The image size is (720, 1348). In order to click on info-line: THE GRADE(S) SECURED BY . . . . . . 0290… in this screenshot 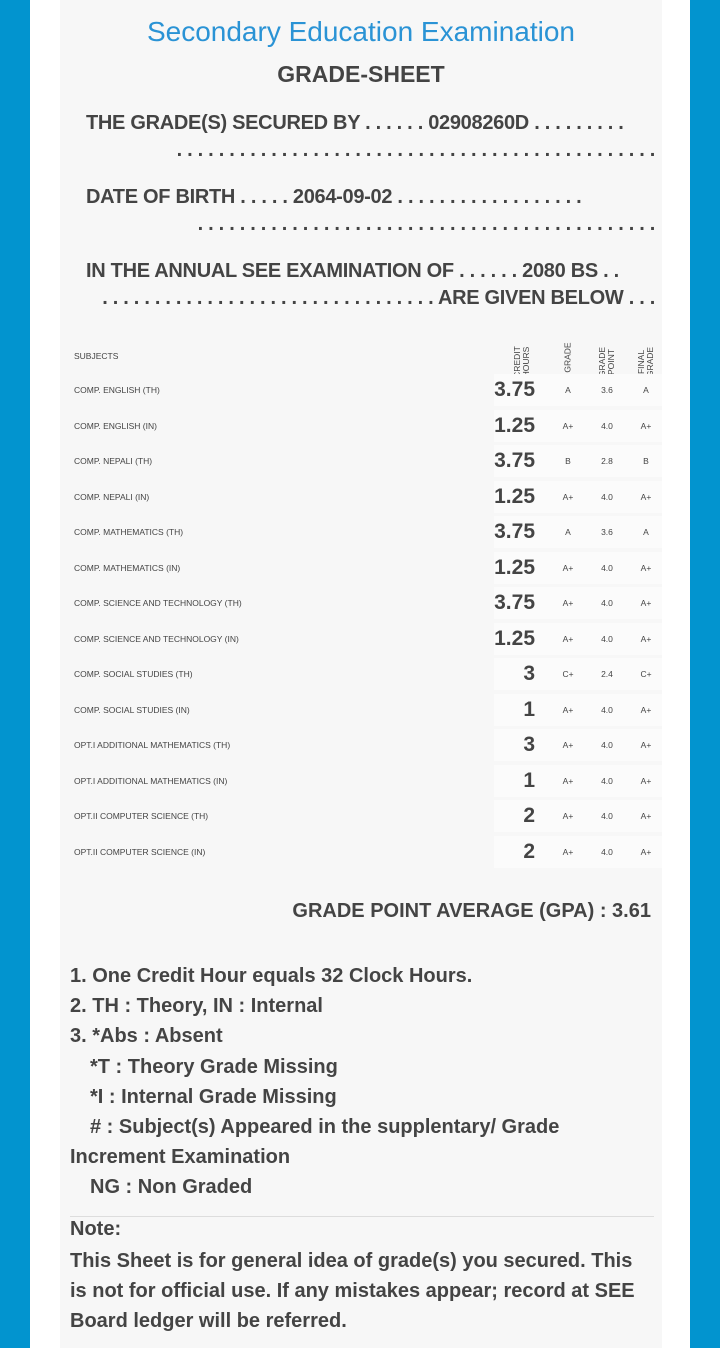, I will do `click(355, 123)`.